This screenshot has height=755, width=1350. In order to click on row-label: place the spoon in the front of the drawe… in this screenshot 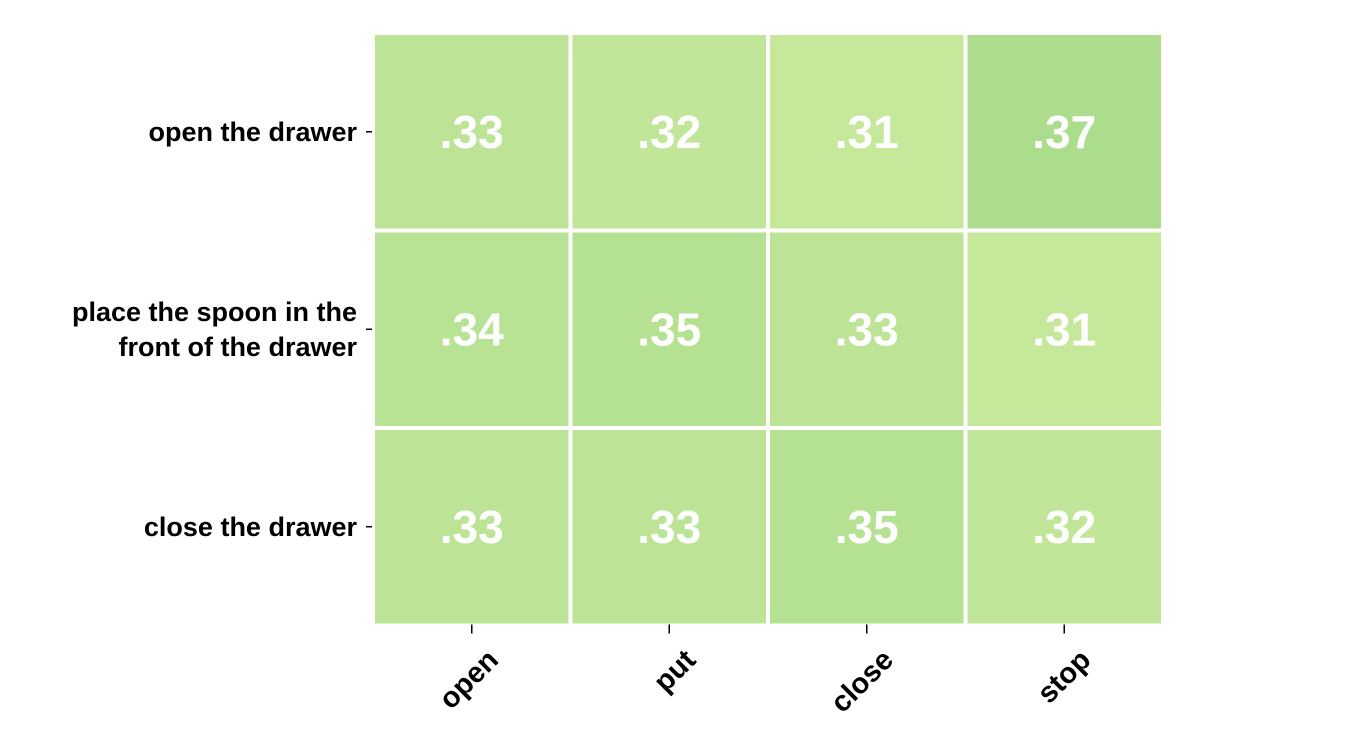, I will do `click(215, 329)`.